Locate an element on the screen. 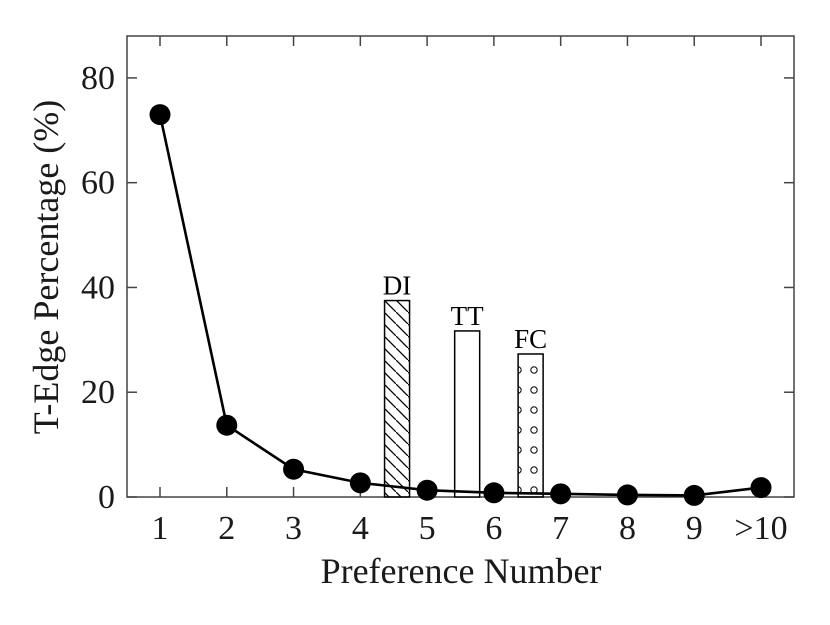 This screenshot has height=625, width=830. x-tick-label: 4 is located at coordinates (360, 528).